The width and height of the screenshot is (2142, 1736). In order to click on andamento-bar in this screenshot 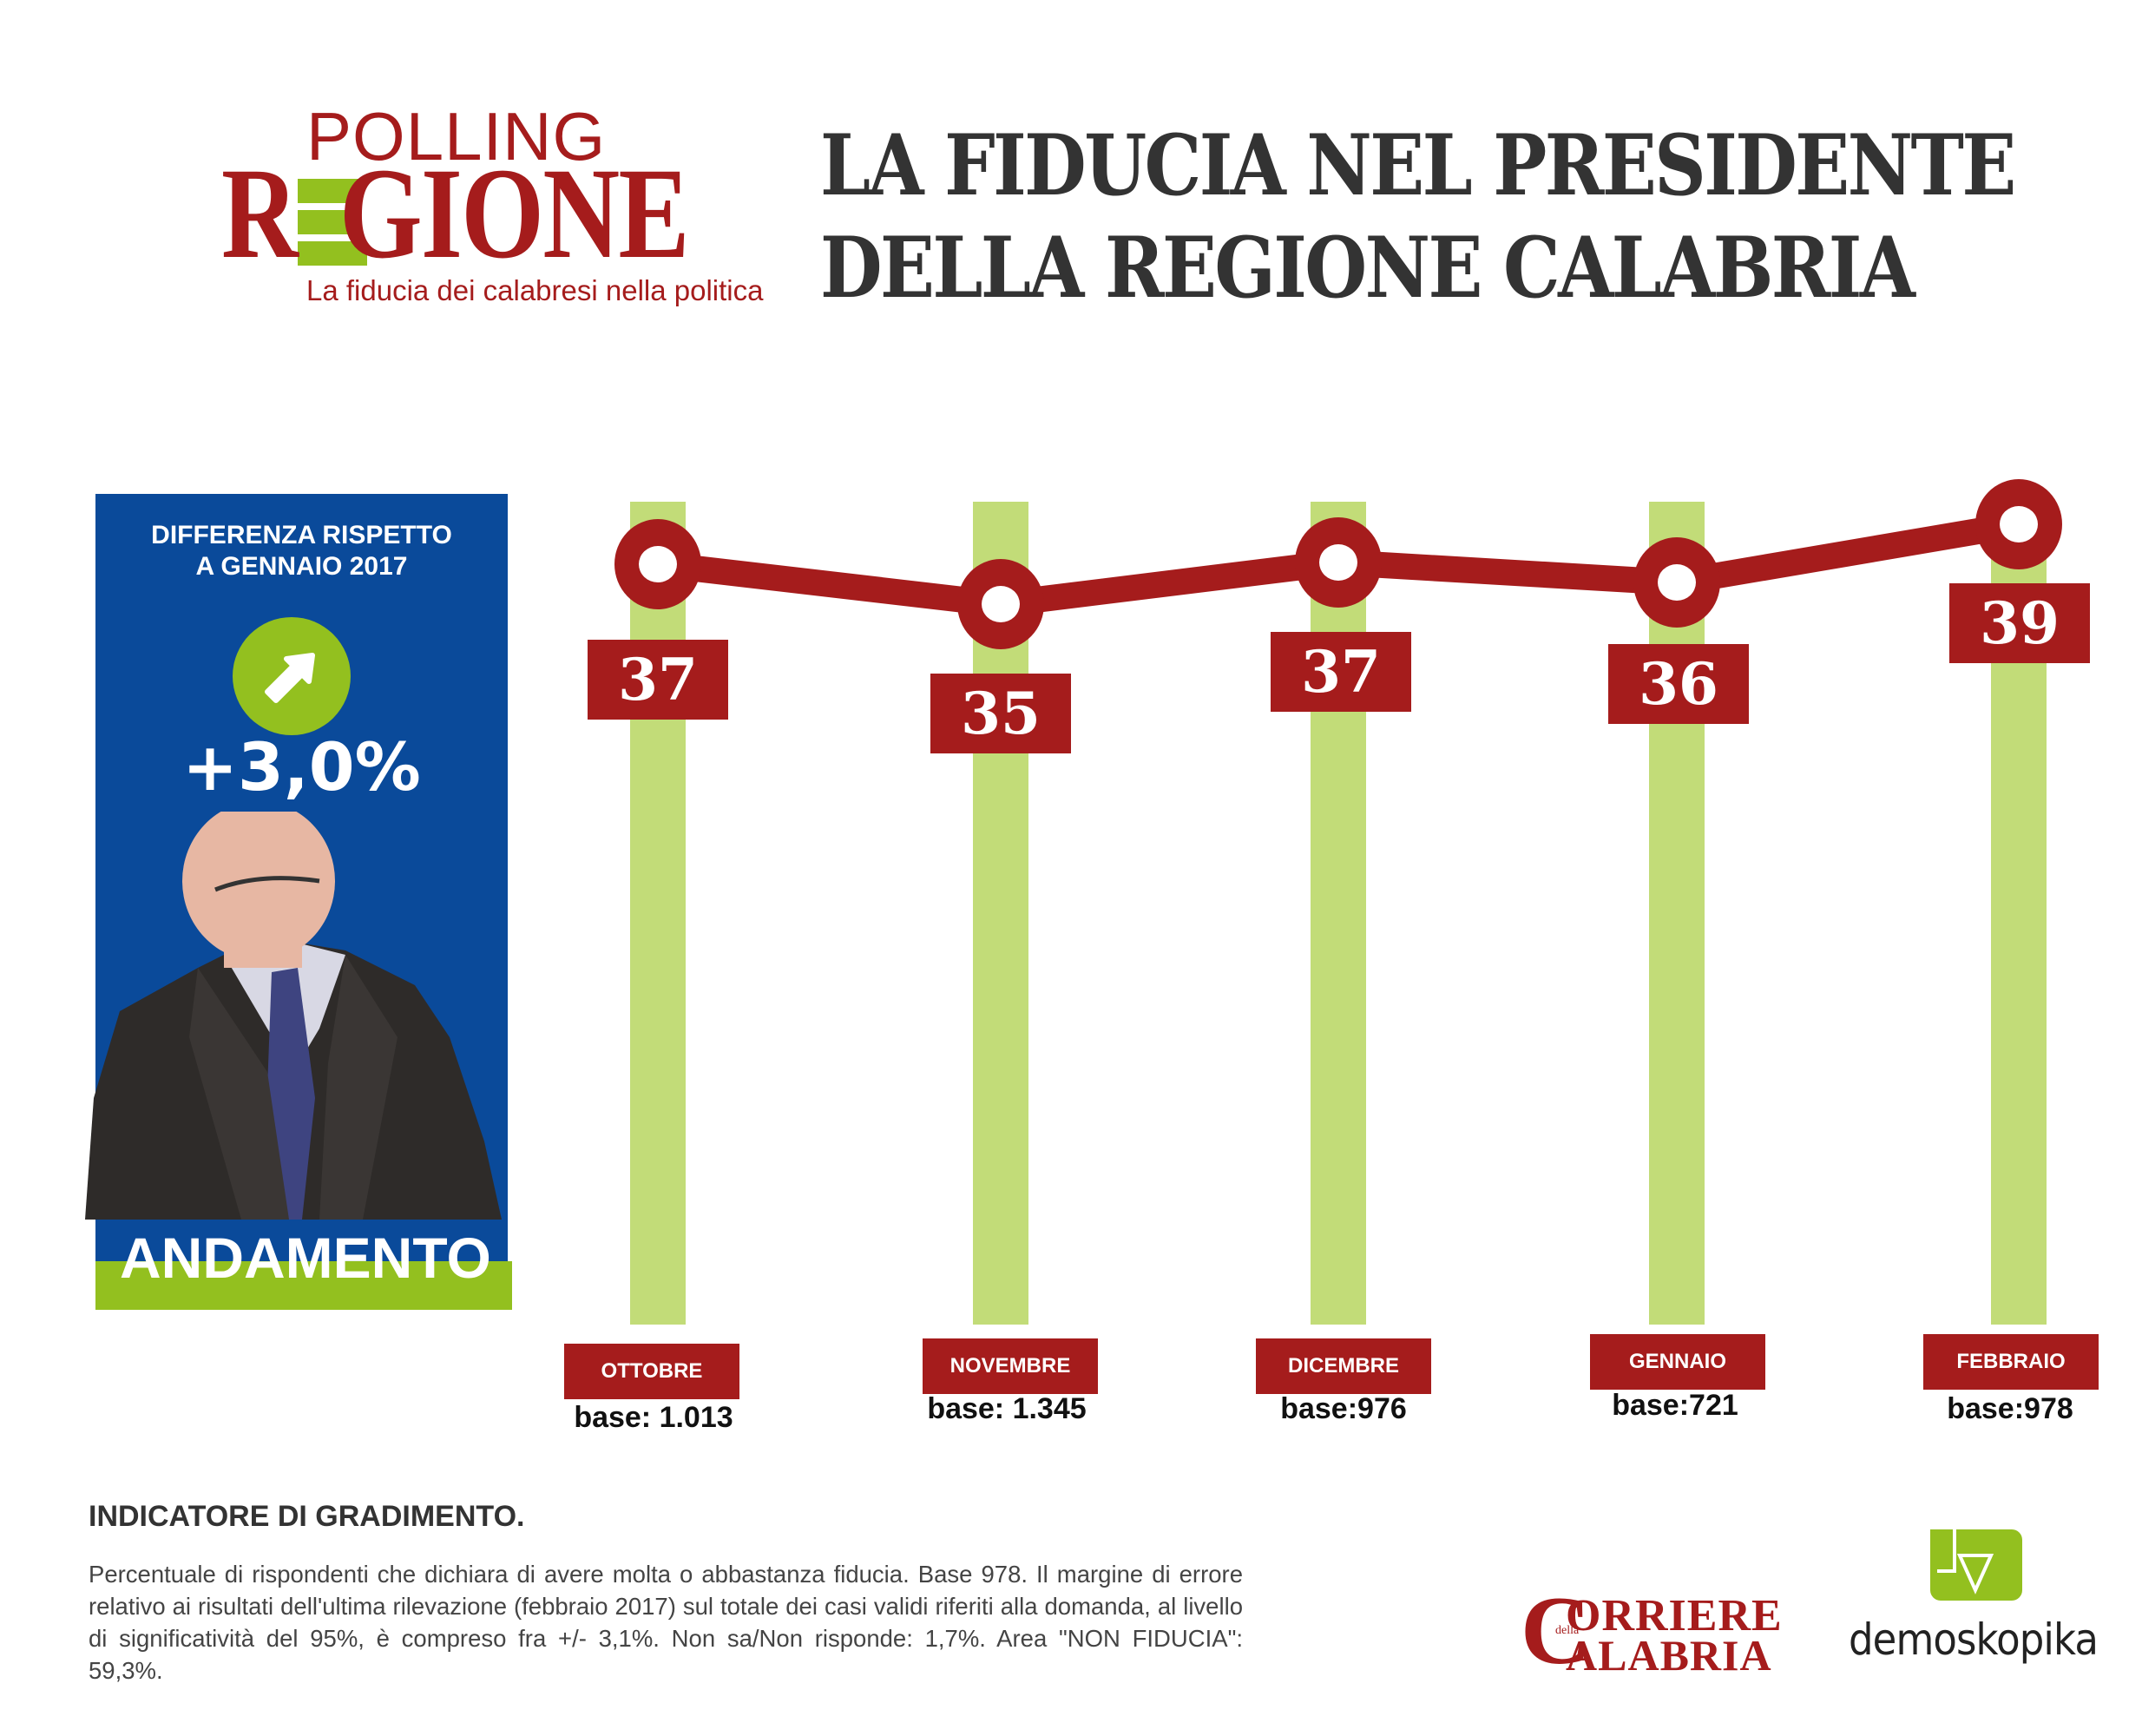, I will do `click(303, 1285)`.